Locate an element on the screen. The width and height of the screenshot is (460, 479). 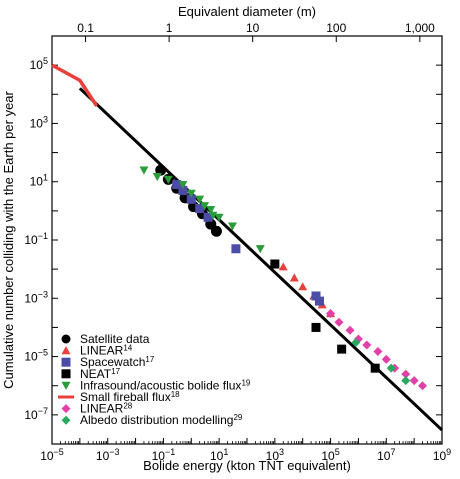
y-tick-label: 10¹ is located at coordinates (39, 181).